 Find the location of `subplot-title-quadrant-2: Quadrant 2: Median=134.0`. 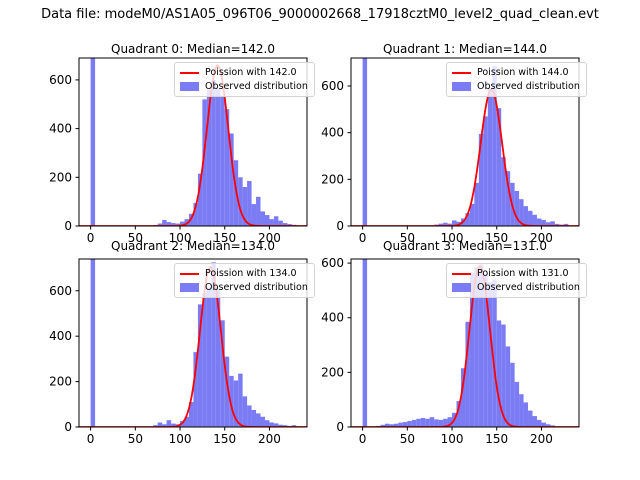

subplot-title-quadrant-2: Quadrant 2: Median=134.0 is located at coordinates (193, 246).